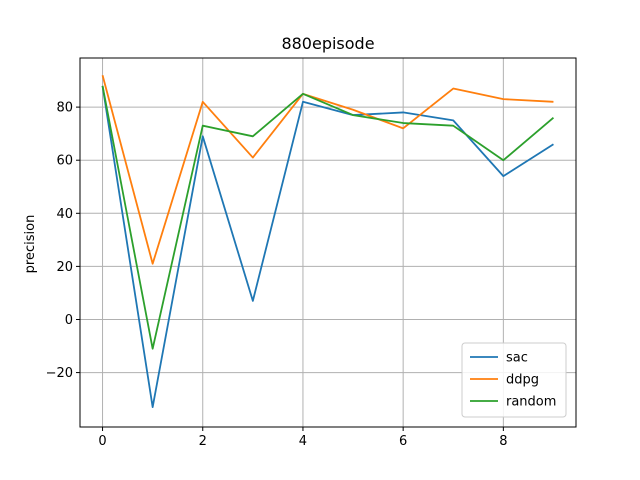 The height and width of the screenshot is (480, 640). What do you see at coordinates (522, 380) in the screenshot?
I see `legend-label-ddpg: ddpg` at bounding box center [522, 380].